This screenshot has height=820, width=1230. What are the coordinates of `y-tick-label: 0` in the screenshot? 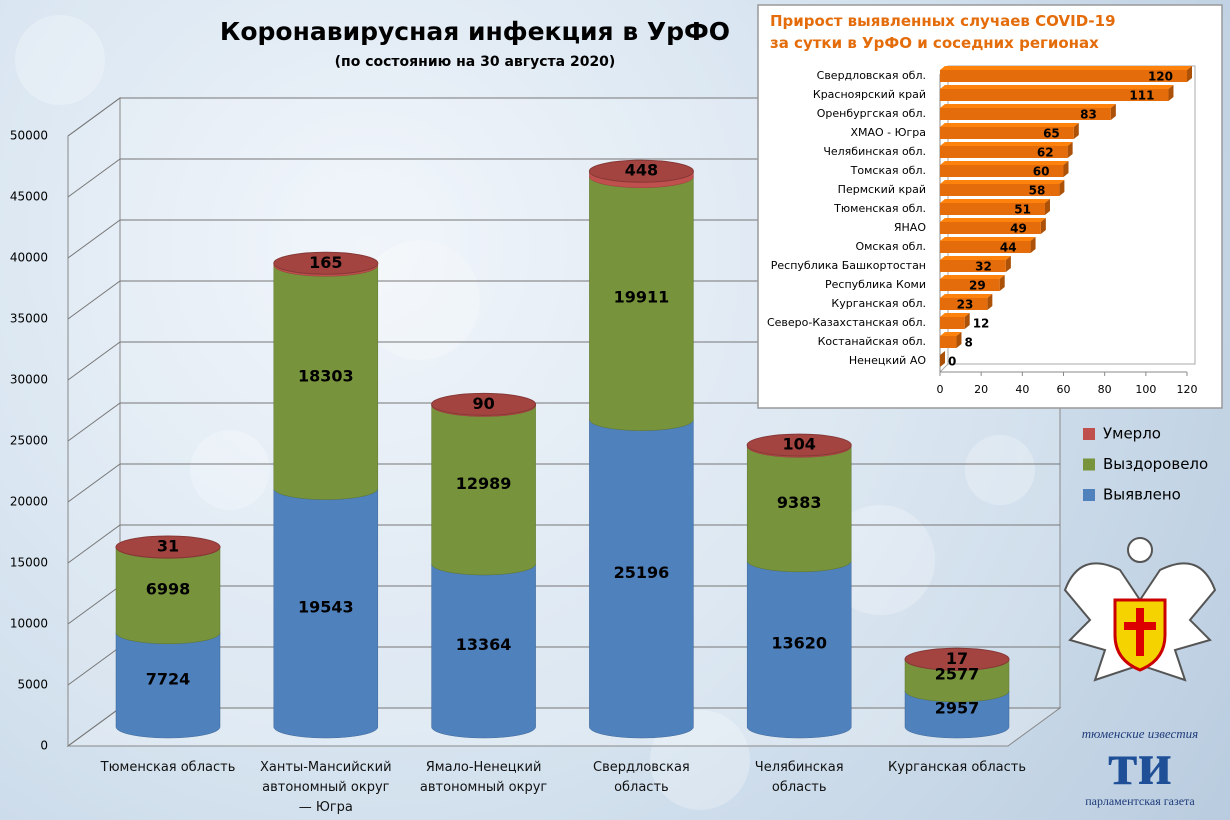 It's located at (44, 746).